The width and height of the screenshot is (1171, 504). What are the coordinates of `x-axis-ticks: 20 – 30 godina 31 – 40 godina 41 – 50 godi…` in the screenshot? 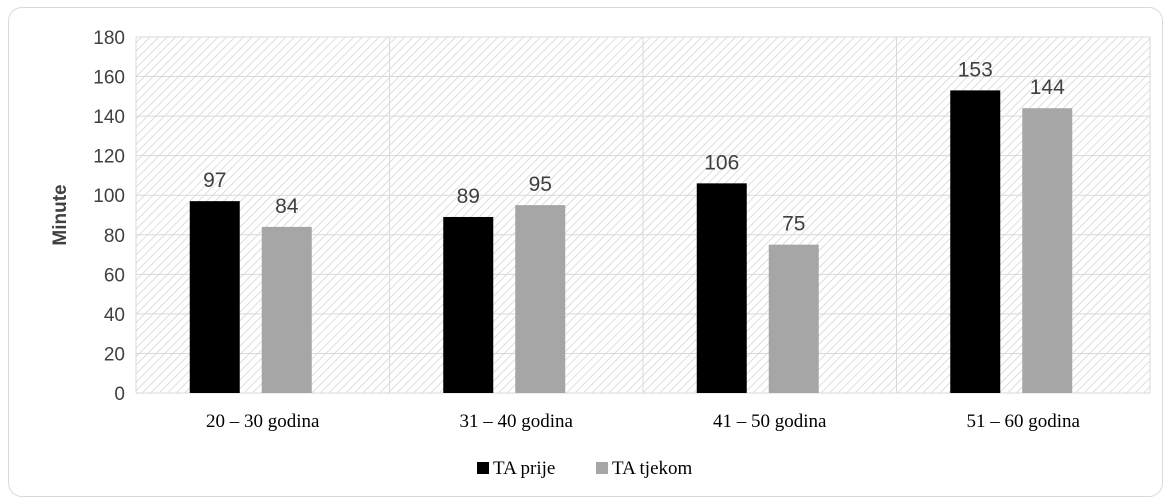 It's located at (643, 421).